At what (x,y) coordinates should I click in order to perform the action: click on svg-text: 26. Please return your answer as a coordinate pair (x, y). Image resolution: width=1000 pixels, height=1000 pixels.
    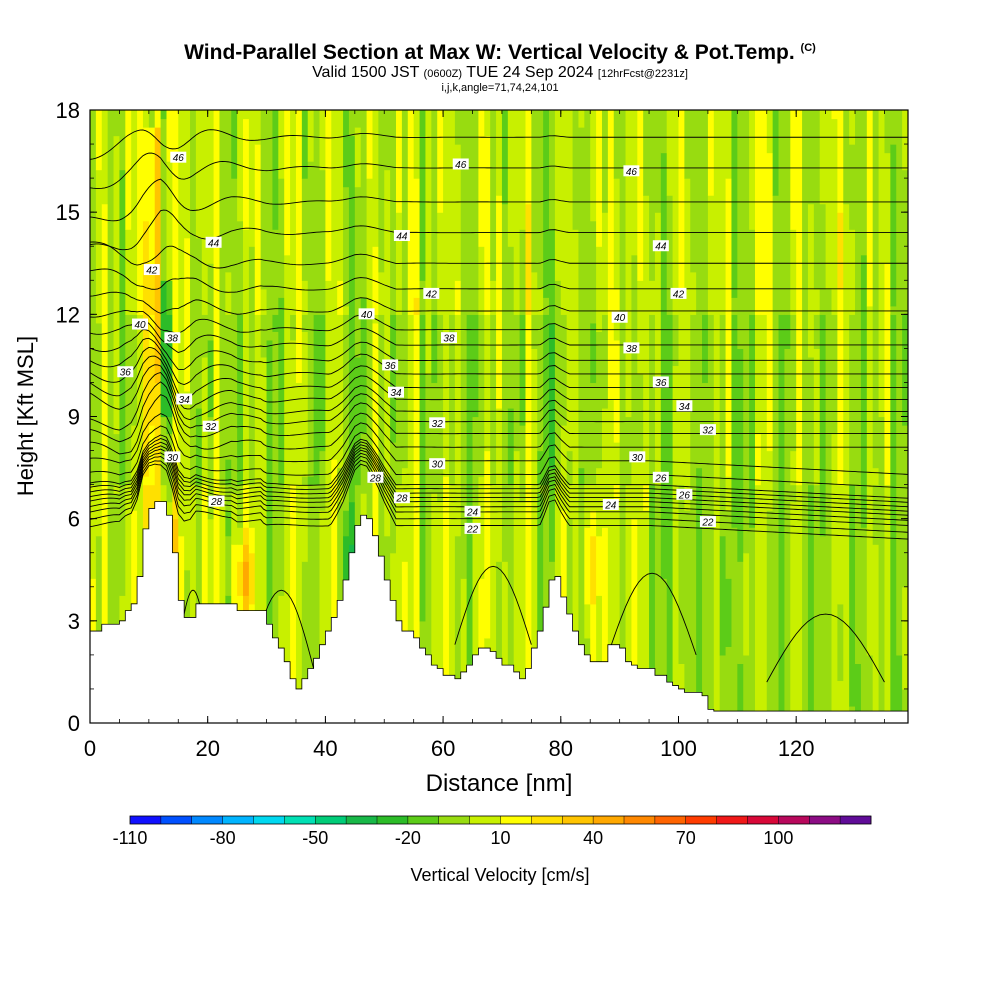
    Looking at the image, I should click on (684, 495).